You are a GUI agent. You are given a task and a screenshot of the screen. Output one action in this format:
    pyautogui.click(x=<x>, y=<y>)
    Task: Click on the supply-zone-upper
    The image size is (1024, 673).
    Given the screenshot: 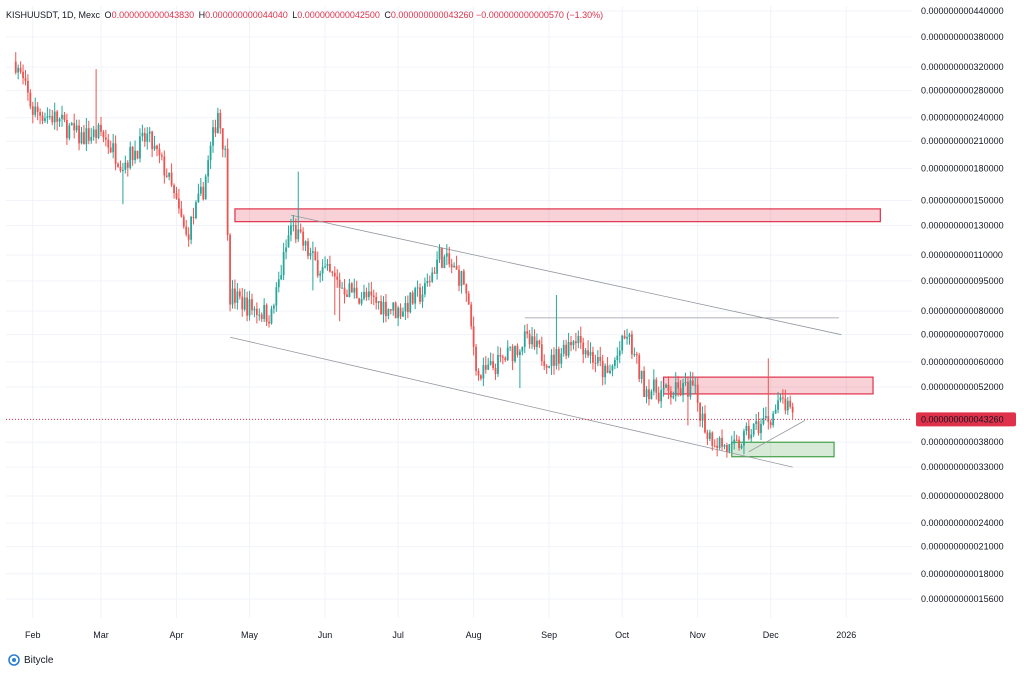 What is the action you would take?
    pyautogui.click(x=557, y=215)
    